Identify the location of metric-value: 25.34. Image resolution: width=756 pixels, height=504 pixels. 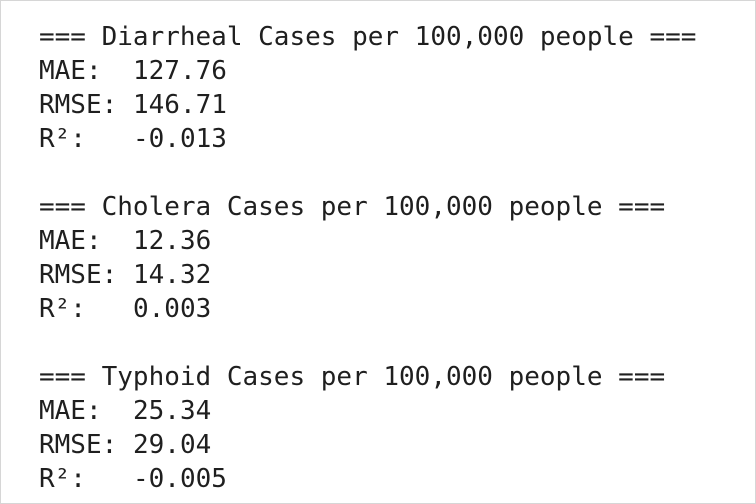
(172, 411).